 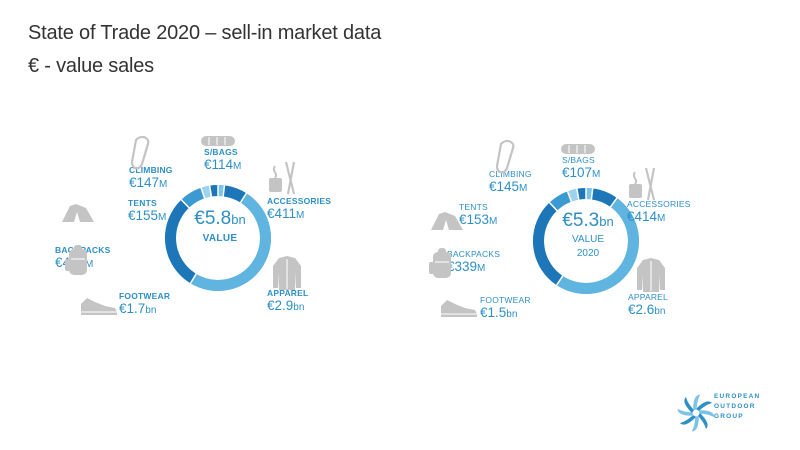 What do you see at coordinates (641, 309) in the screenshot?
I see `category-value: €2.6` at bounding box center [641, 309].